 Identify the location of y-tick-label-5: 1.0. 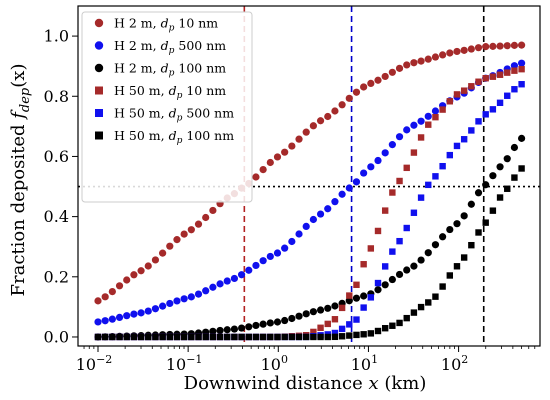
(56, 36).